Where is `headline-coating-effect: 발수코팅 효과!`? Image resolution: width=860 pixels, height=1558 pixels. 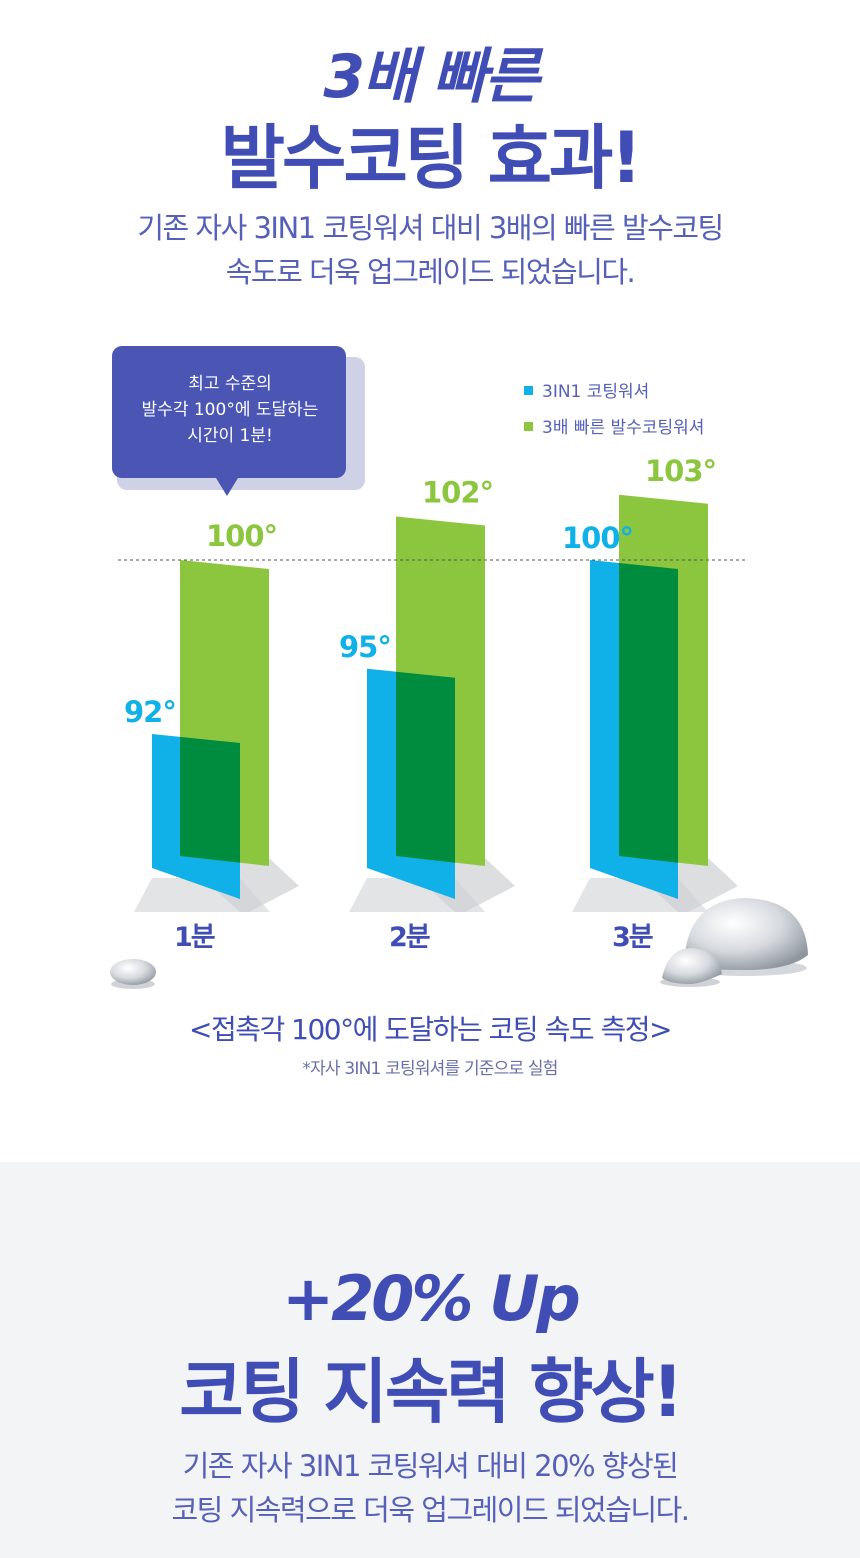
headline-coating-effect: 발수코팅 효과! is located at coordinates (431, 158).